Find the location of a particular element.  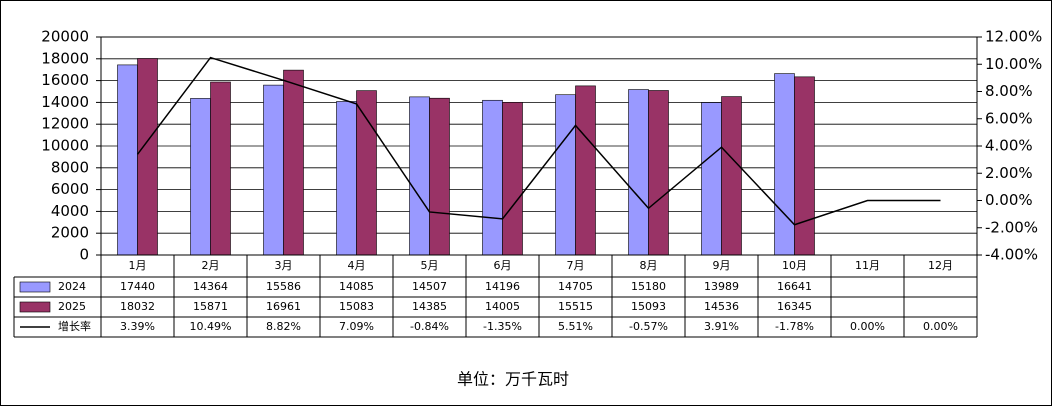

x-tick-label: 1月 is located at coordinates (138, 265).